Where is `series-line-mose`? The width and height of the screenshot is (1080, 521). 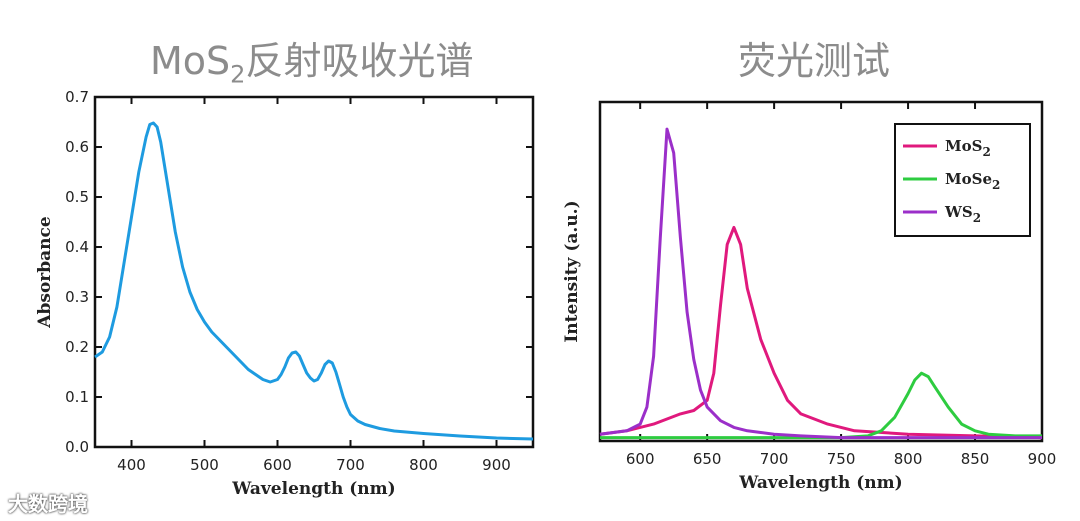
series-line-mose is located at coordinates (821, 405).